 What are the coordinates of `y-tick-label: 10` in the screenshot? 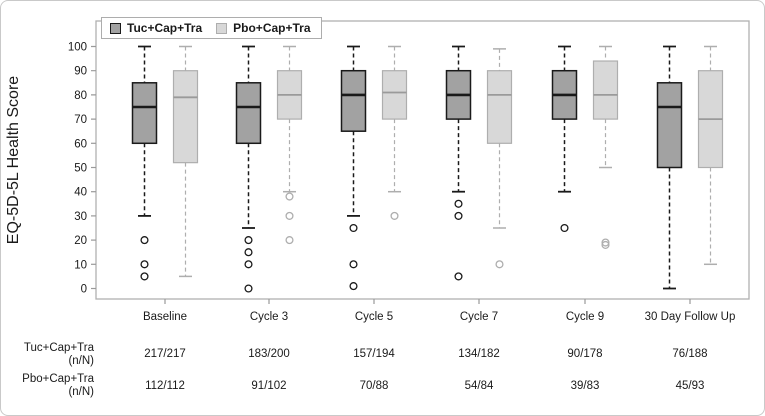 It's located at (80, 265).